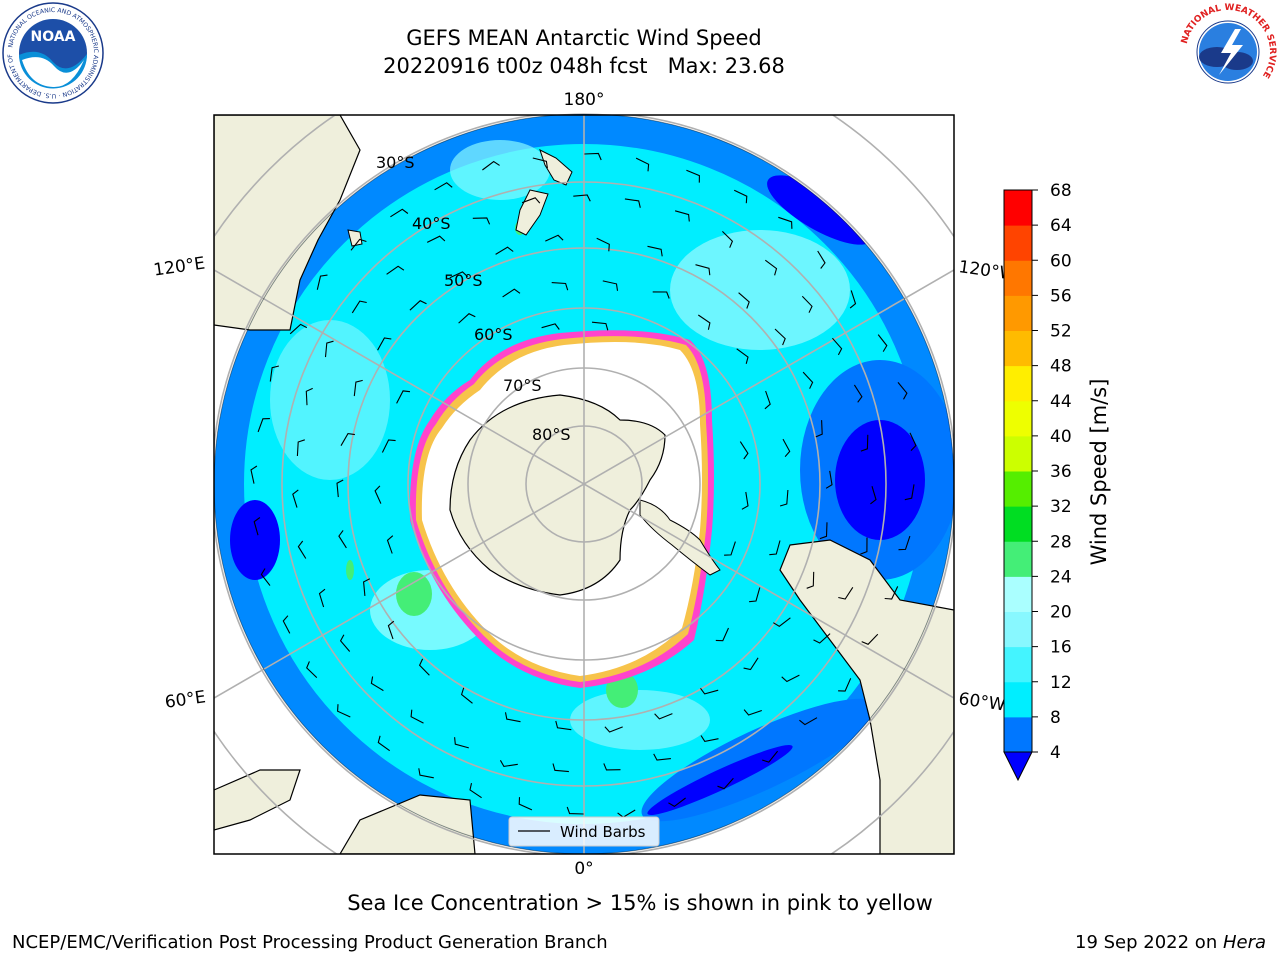  What do you see at coordinates (1228, 52) in the screenshot?
I see `nws-logo: NATIONAL WEATHER SERVICE` at bounding box center [1228, 52].